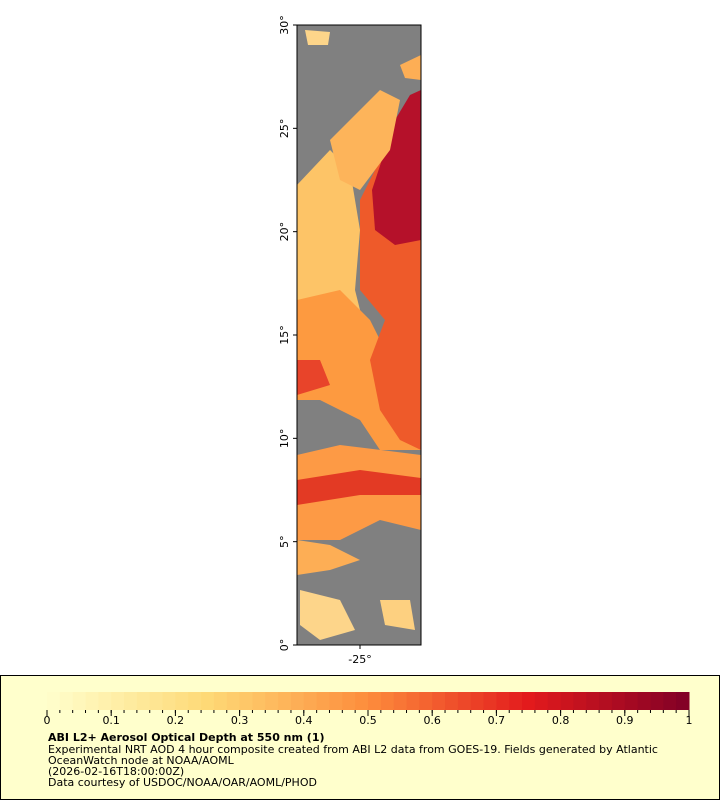  I want to click on colorbar: 0 0.1 0.2 0.3 0.4 0.5 0.6 0.7 0.8 0.9 1, so click(368, 709).